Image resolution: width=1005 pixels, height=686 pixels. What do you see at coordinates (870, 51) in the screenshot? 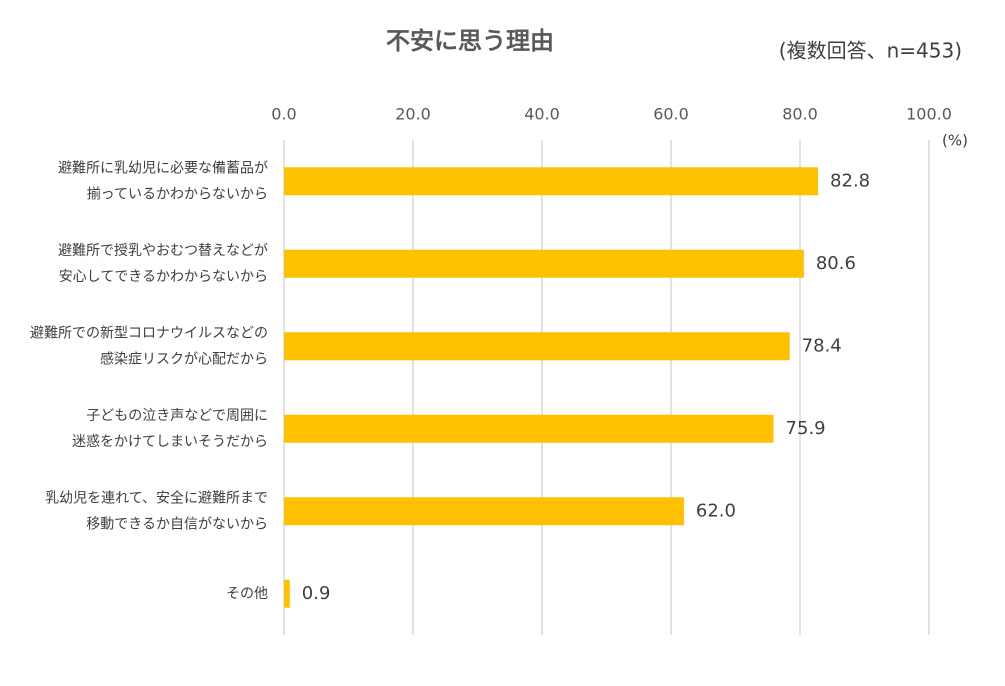
I see `chart-subtitle: (複数回答、n=453)` at bounding box center [870, 51].